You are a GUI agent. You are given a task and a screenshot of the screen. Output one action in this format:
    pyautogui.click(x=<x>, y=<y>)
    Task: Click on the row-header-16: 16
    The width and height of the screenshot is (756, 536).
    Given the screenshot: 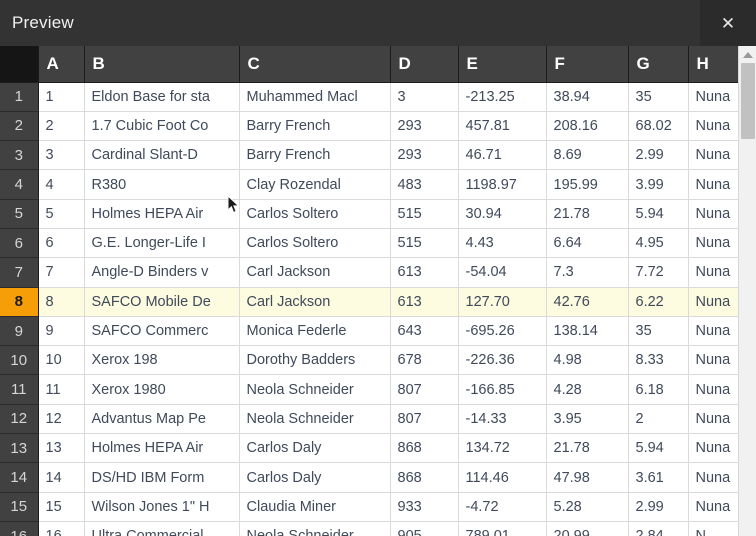 What is the action you would take?
    pyautogui.click(x=19, y=528)
    